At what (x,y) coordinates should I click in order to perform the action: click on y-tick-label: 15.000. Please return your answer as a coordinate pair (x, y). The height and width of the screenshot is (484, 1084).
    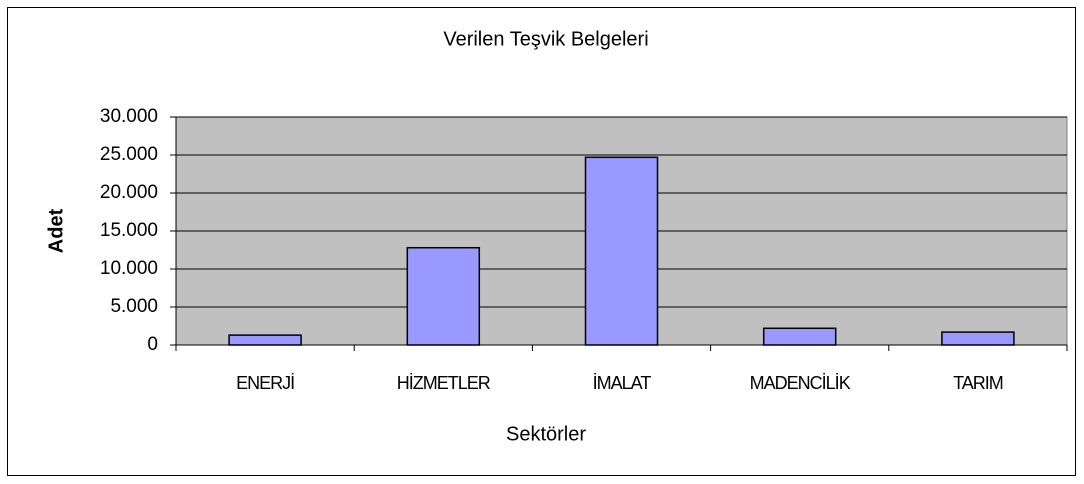
    Looking at the image, I should click on (129, 230).